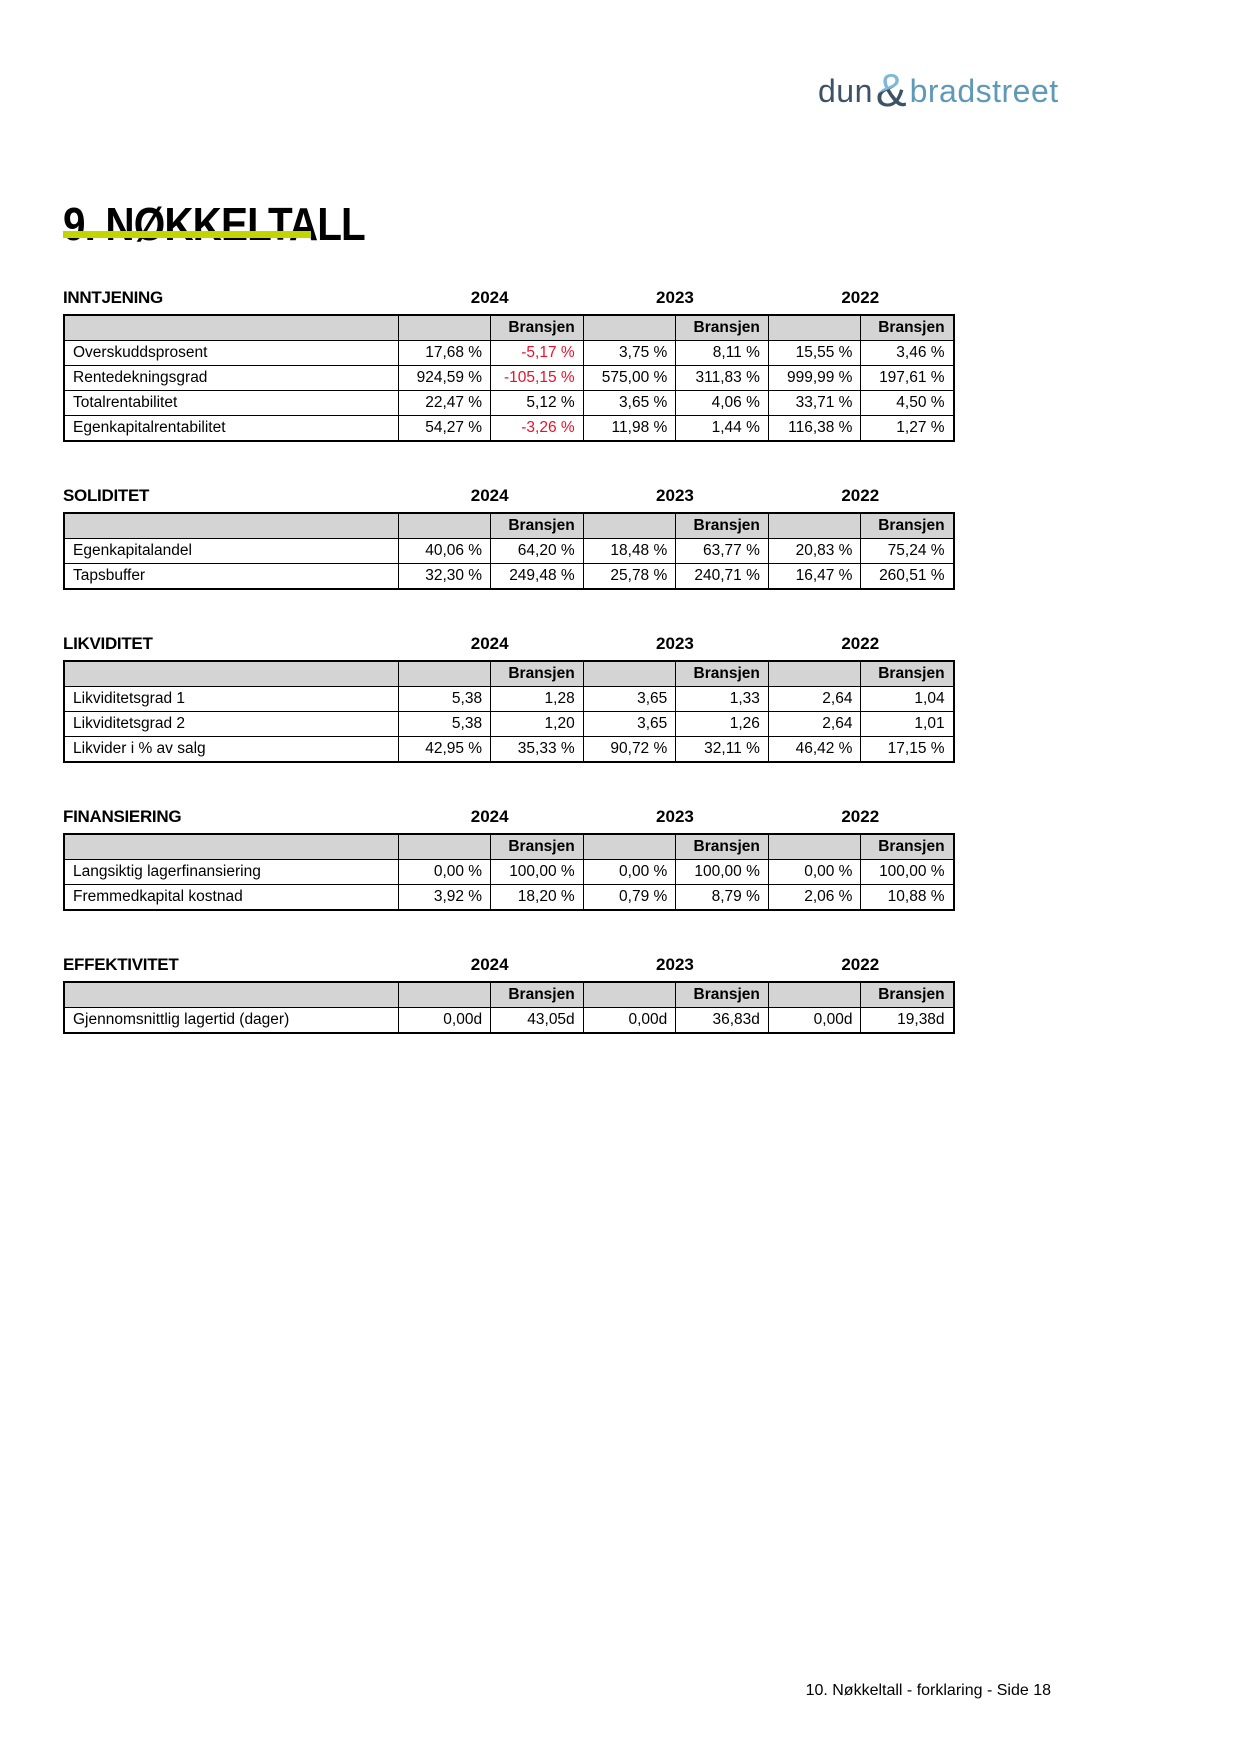 This screenshot has height=1754, width=1241. Describe the element at coordinates (928, 1690) in the screenshot. I see `footer-page-reference: 10. Nøkkeltall - forklaring - Side 18` at that location.